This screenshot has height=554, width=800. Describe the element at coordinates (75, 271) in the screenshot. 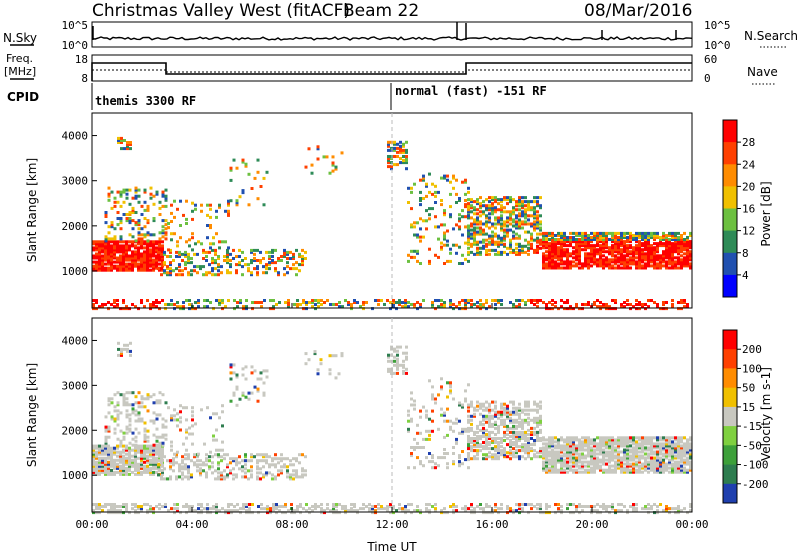

I see `y-tick-label: 1000` at that location.